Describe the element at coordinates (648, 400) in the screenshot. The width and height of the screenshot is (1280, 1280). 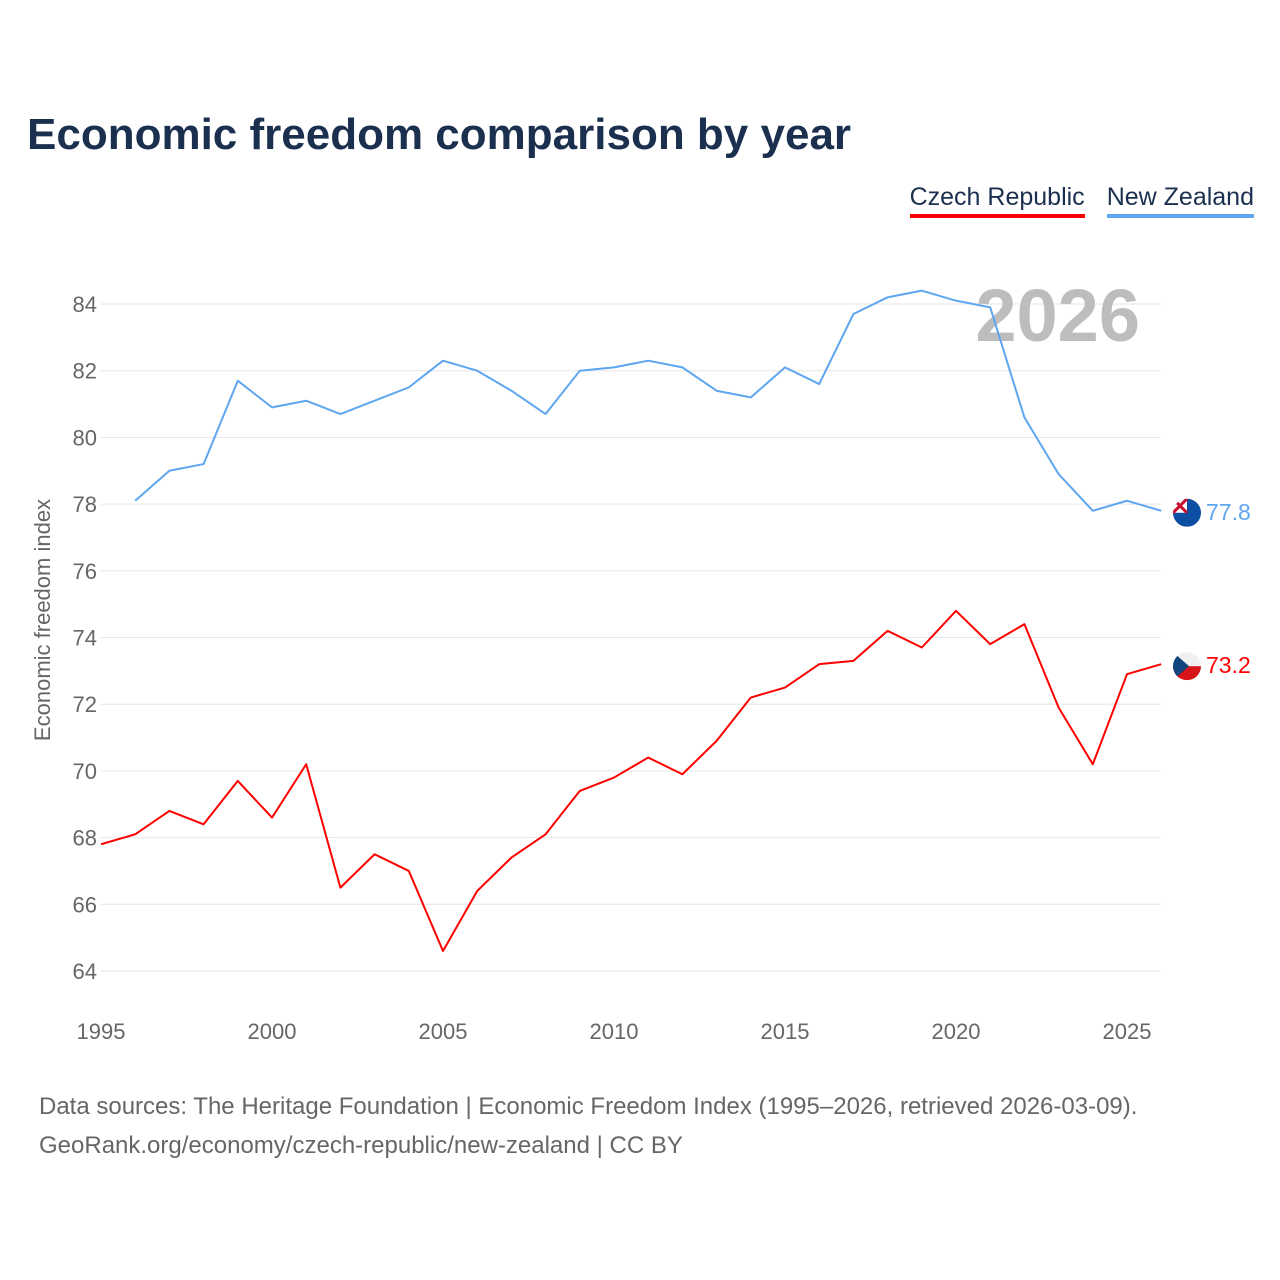
I see `series-line-new-zealand` at that location.